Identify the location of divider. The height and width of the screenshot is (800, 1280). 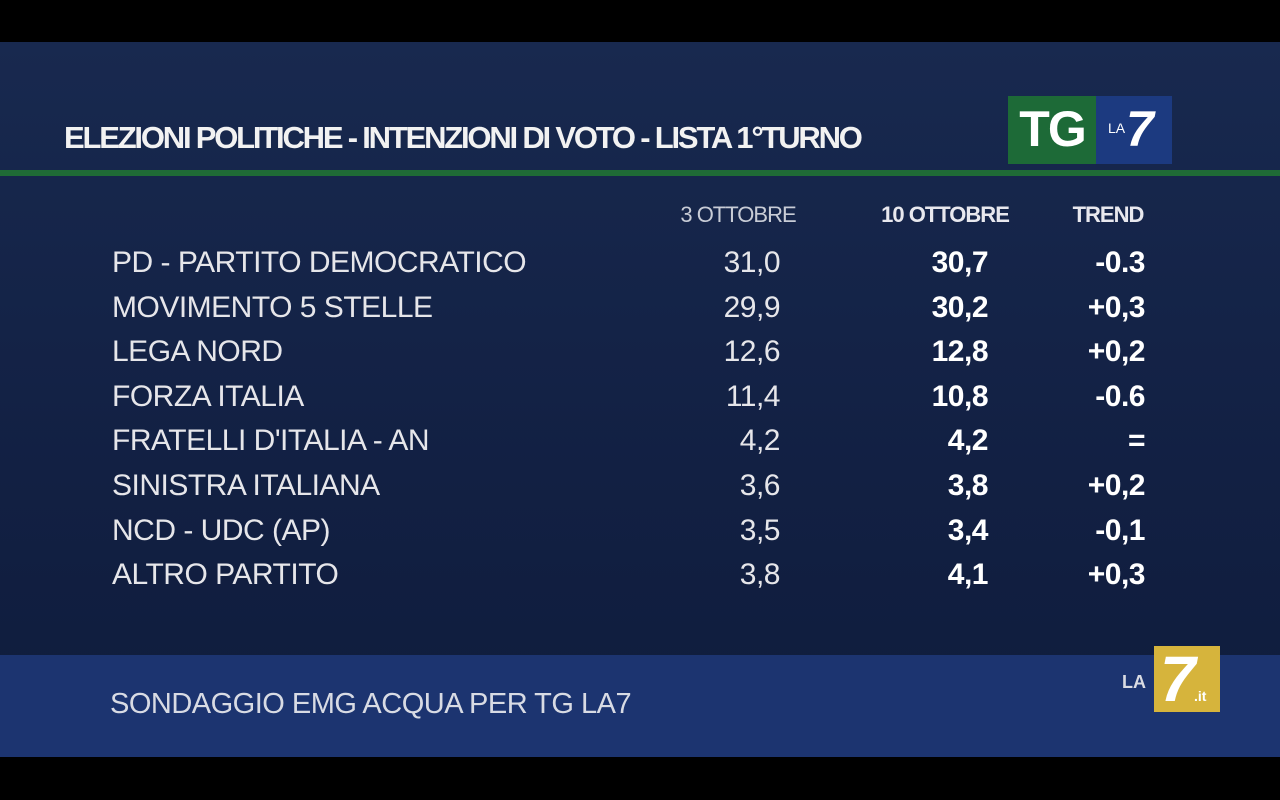
(640, 173).